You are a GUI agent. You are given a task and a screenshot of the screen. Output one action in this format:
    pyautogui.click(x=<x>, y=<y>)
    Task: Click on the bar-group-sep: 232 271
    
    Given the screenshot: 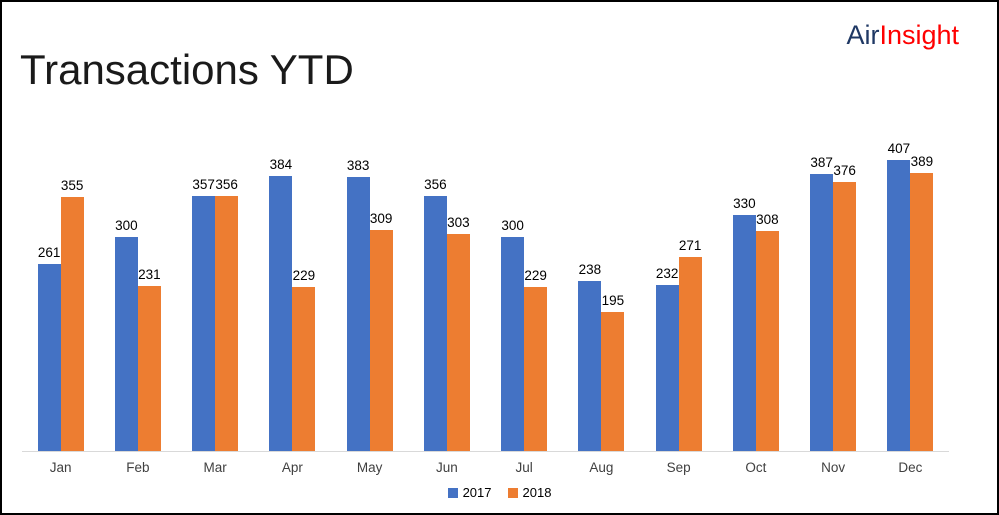 What is the action you would take?
    pyautogui.click(x=678, y=344)
    